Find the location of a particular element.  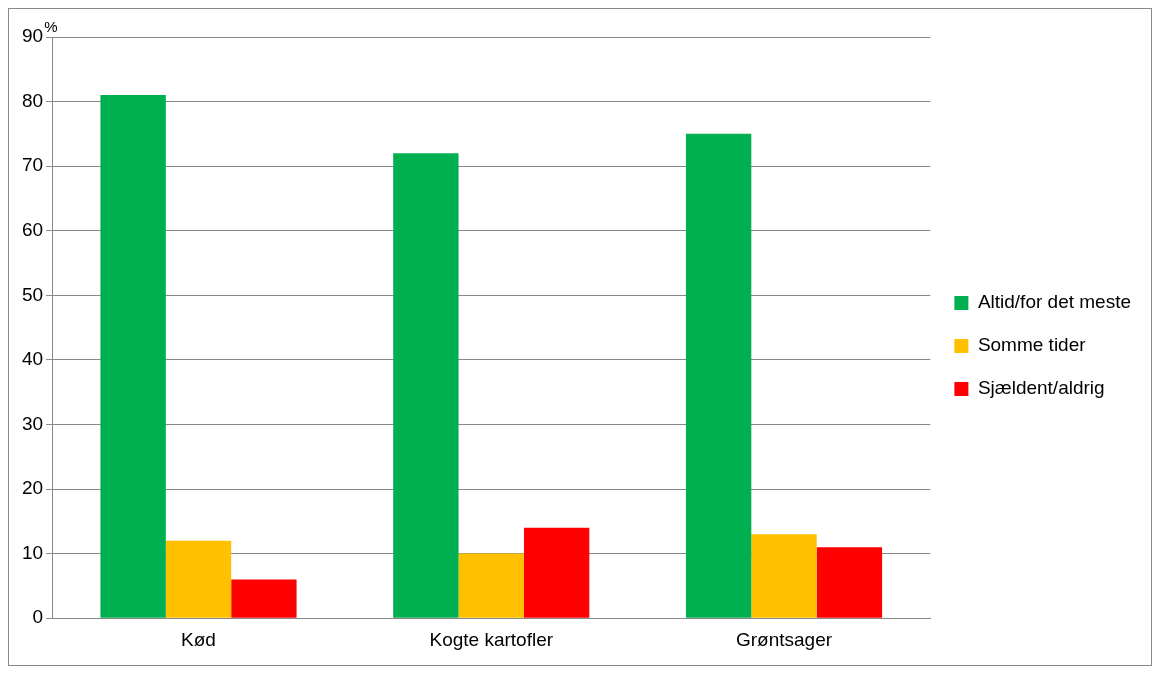

y-tick-label: 20 is located at coordinates (32, 488).